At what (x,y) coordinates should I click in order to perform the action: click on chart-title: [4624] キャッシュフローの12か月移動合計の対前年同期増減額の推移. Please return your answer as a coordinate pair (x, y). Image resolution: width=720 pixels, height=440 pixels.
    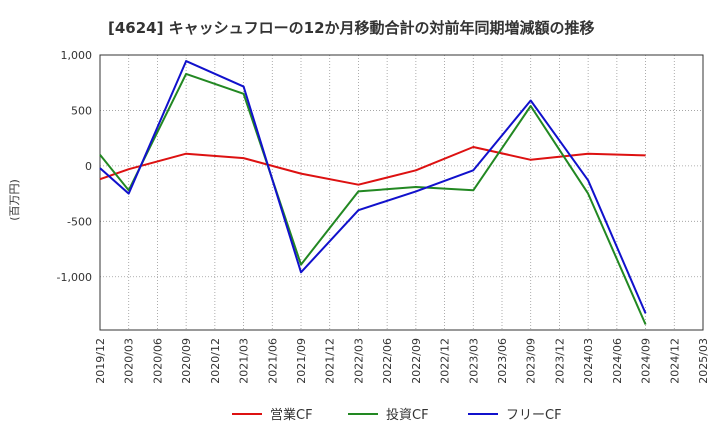
    Looking at the image, I should click on (351, 28).